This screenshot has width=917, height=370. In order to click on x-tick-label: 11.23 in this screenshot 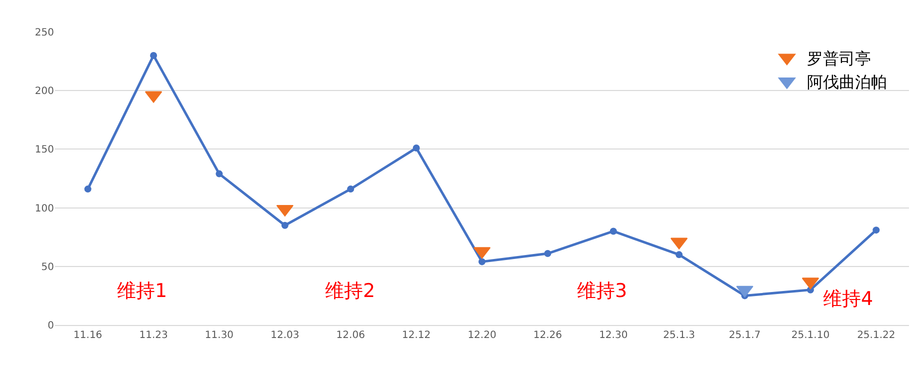, I will do `click(153, 335)`.